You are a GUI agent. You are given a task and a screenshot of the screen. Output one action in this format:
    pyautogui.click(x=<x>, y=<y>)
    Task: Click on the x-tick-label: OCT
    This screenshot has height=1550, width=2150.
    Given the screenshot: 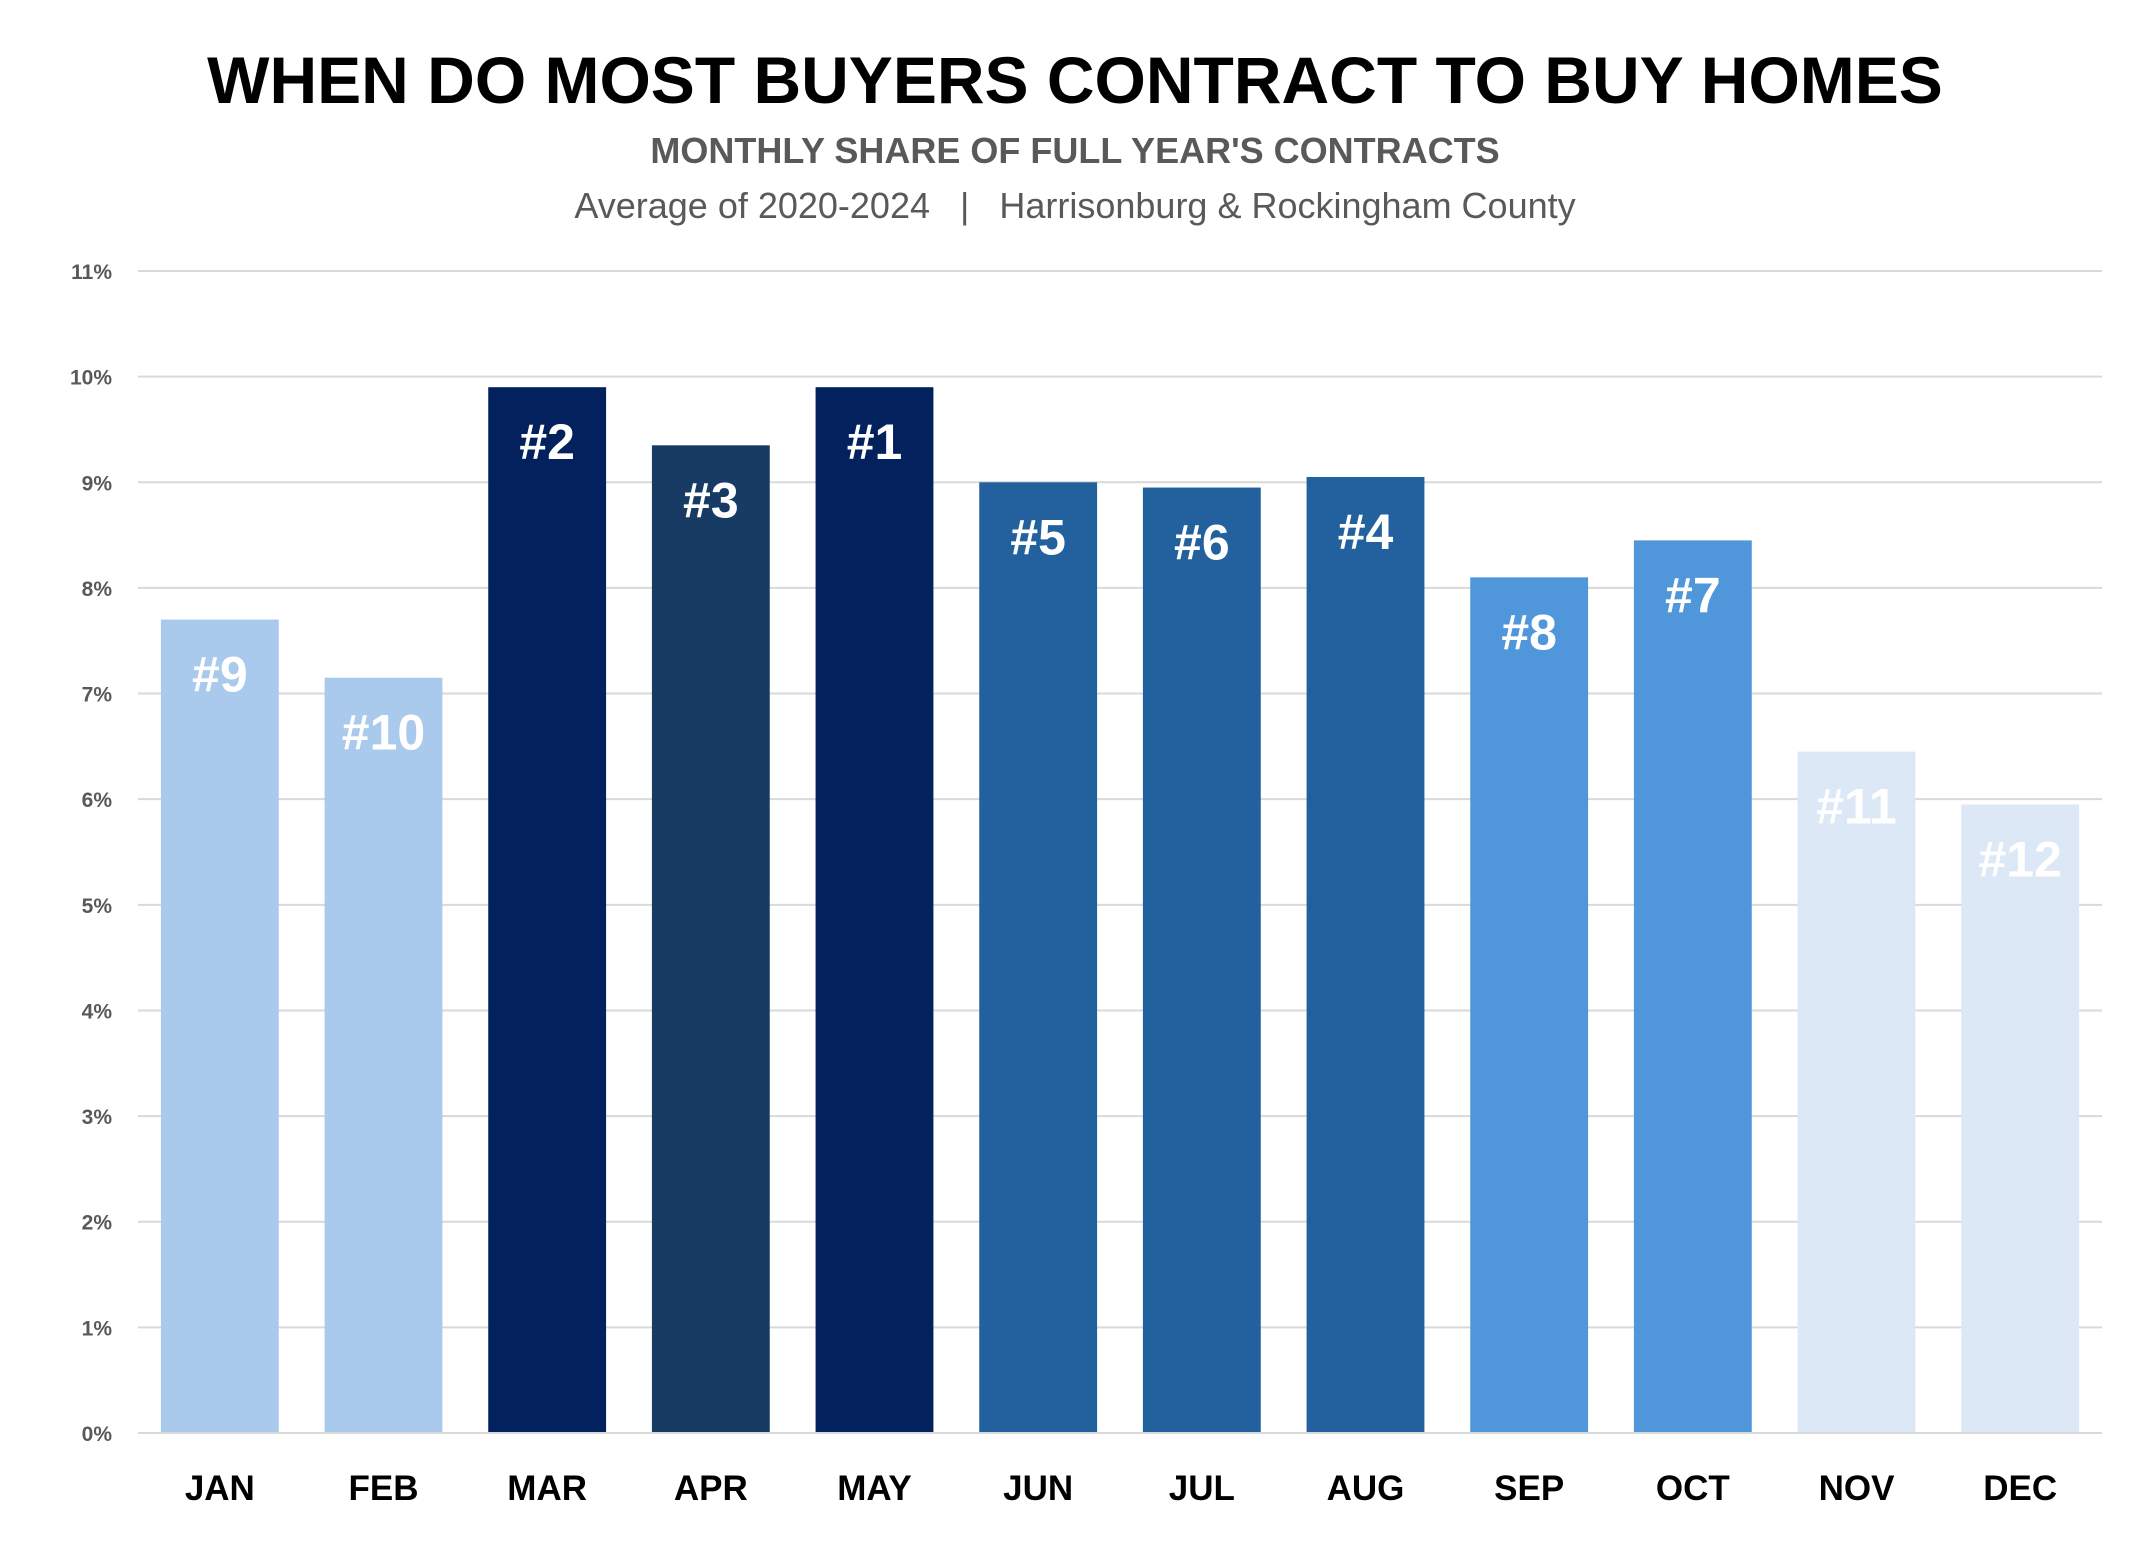 What is the action you would take?
    pyautogui.click(x=1693, y=1488)
    